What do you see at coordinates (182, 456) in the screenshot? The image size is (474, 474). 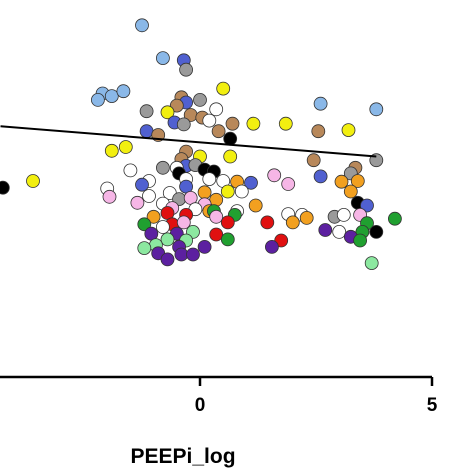 I see `x-axis-title: PEEPi_log` at bounding box center [182, 456].